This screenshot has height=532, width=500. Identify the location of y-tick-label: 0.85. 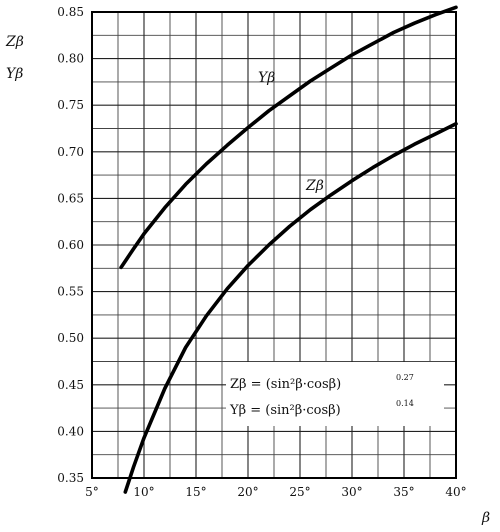
(70, 12).